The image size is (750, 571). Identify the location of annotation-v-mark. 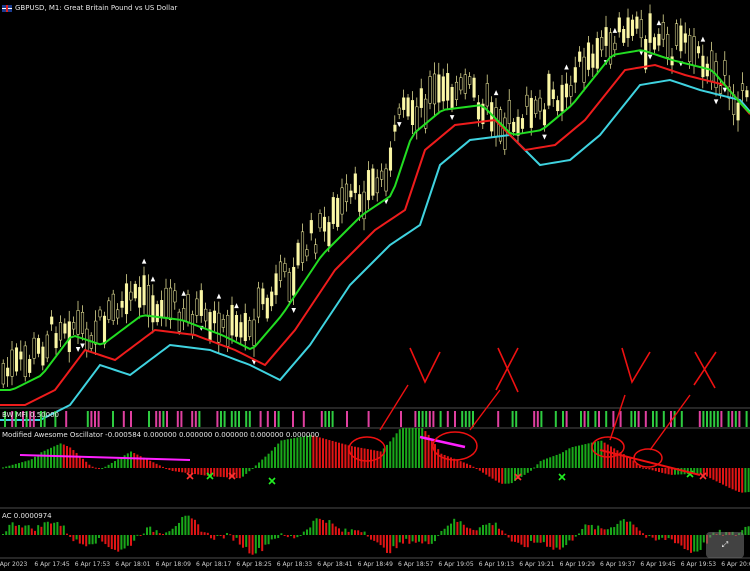
(425, 365).